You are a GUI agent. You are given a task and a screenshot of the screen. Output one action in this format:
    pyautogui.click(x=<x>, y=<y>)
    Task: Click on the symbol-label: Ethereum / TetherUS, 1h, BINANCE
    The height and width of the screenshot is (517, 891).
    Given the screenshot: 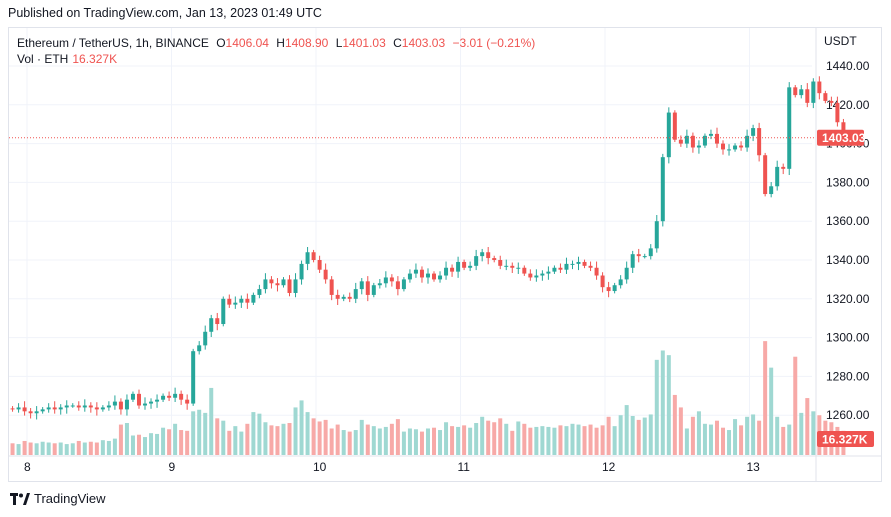 What is the action you would take?
    pyautogui.click(x=113, y=43)
    